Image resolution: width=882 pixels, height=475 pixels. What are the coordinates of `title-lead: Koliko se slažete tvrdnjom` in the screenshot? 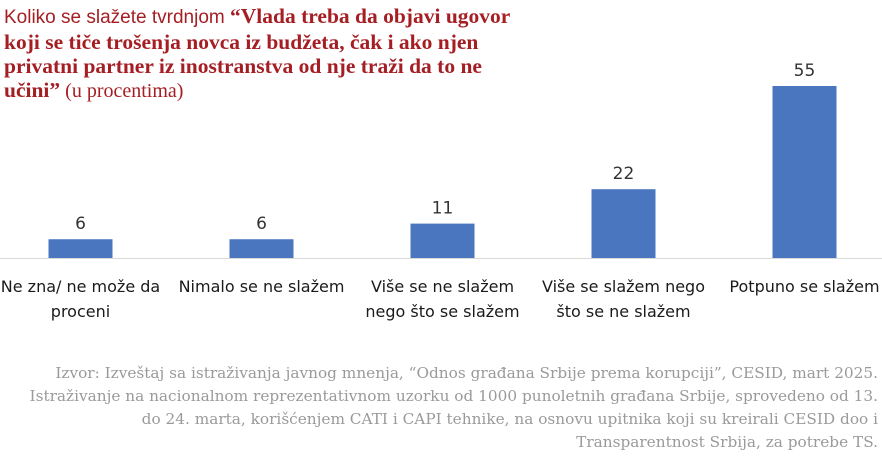 It's located at (117, 17).